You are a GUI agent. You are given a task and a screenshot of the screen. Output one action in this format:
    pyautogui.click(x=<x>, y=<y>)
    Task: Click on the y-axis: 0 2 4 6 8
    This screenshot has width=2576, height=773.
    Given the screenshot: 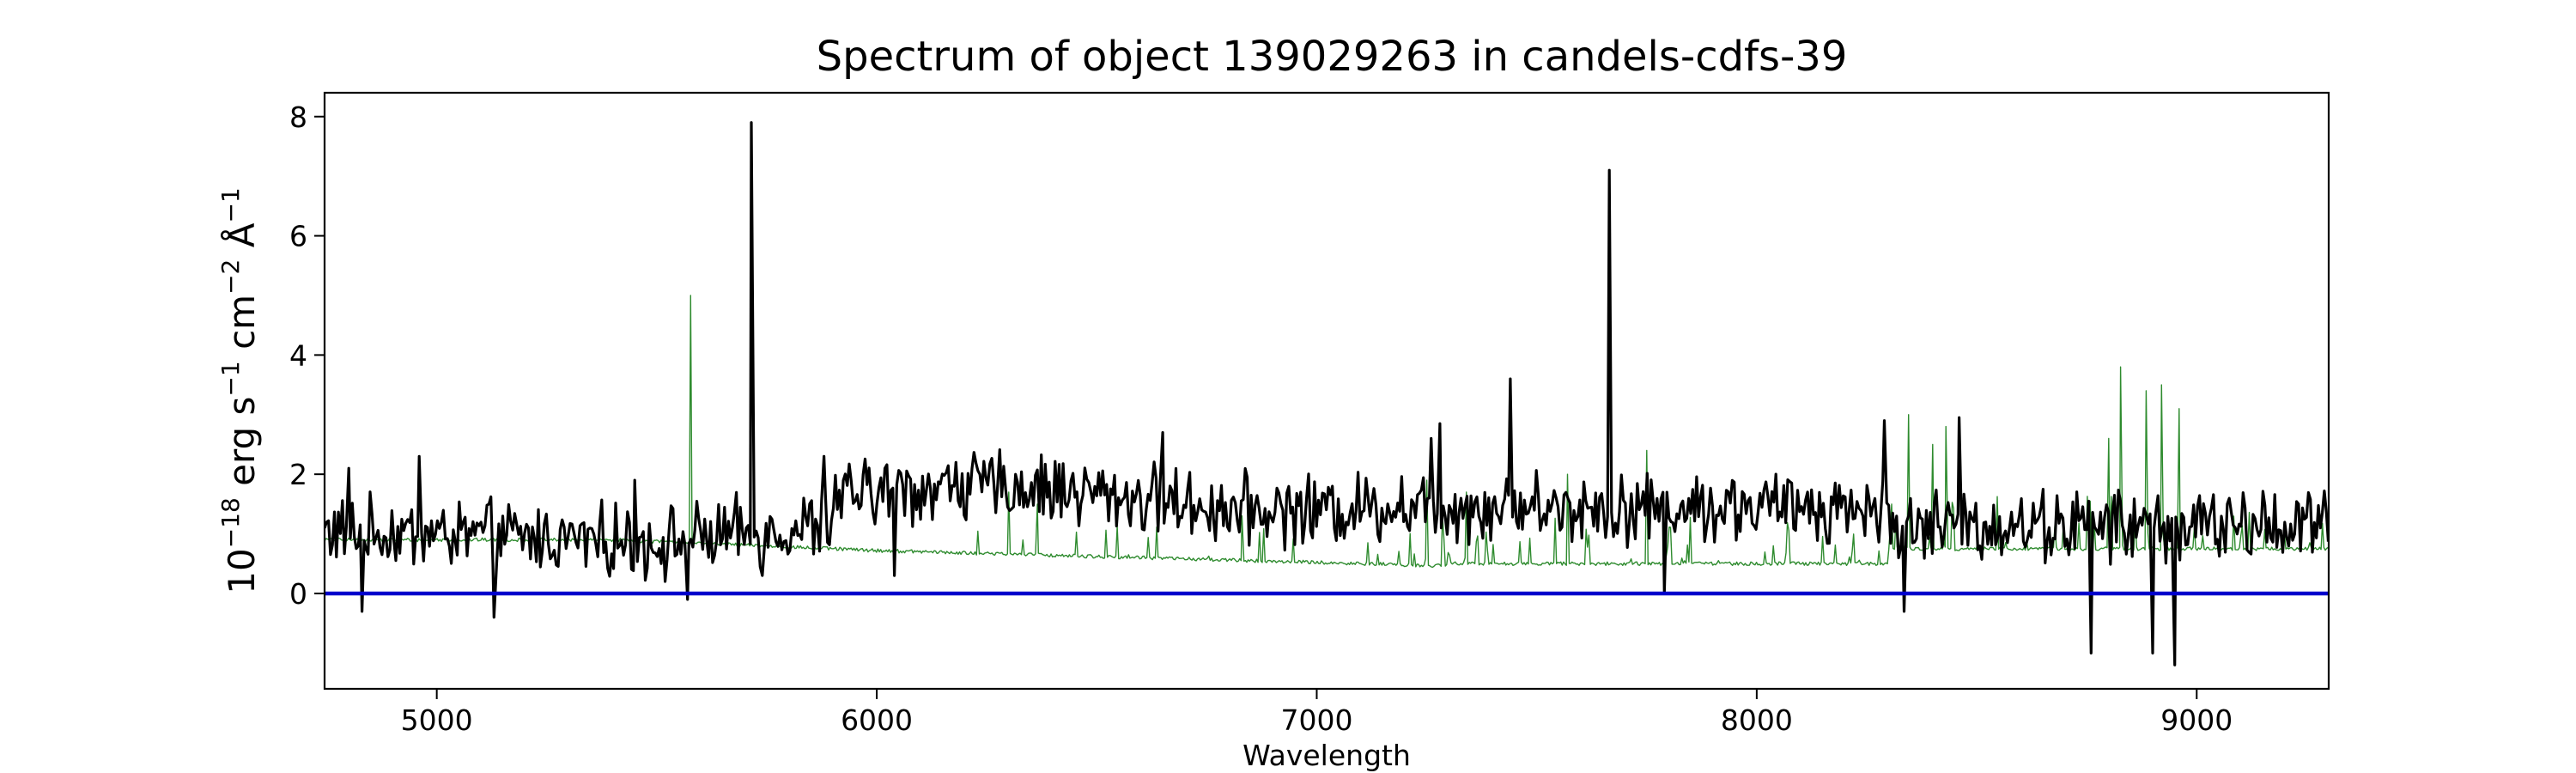 What is the action you would take?
    pyautogui.click(x=307, y=355)
    